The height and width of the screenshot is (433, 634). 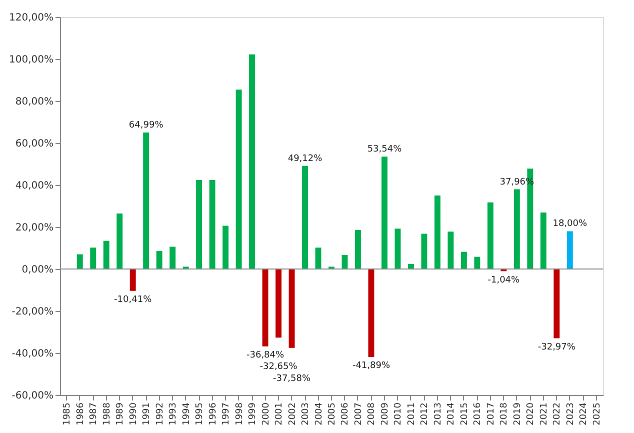 I want to click on y-tick-label: 100,00%, so click(x=31, y=60).